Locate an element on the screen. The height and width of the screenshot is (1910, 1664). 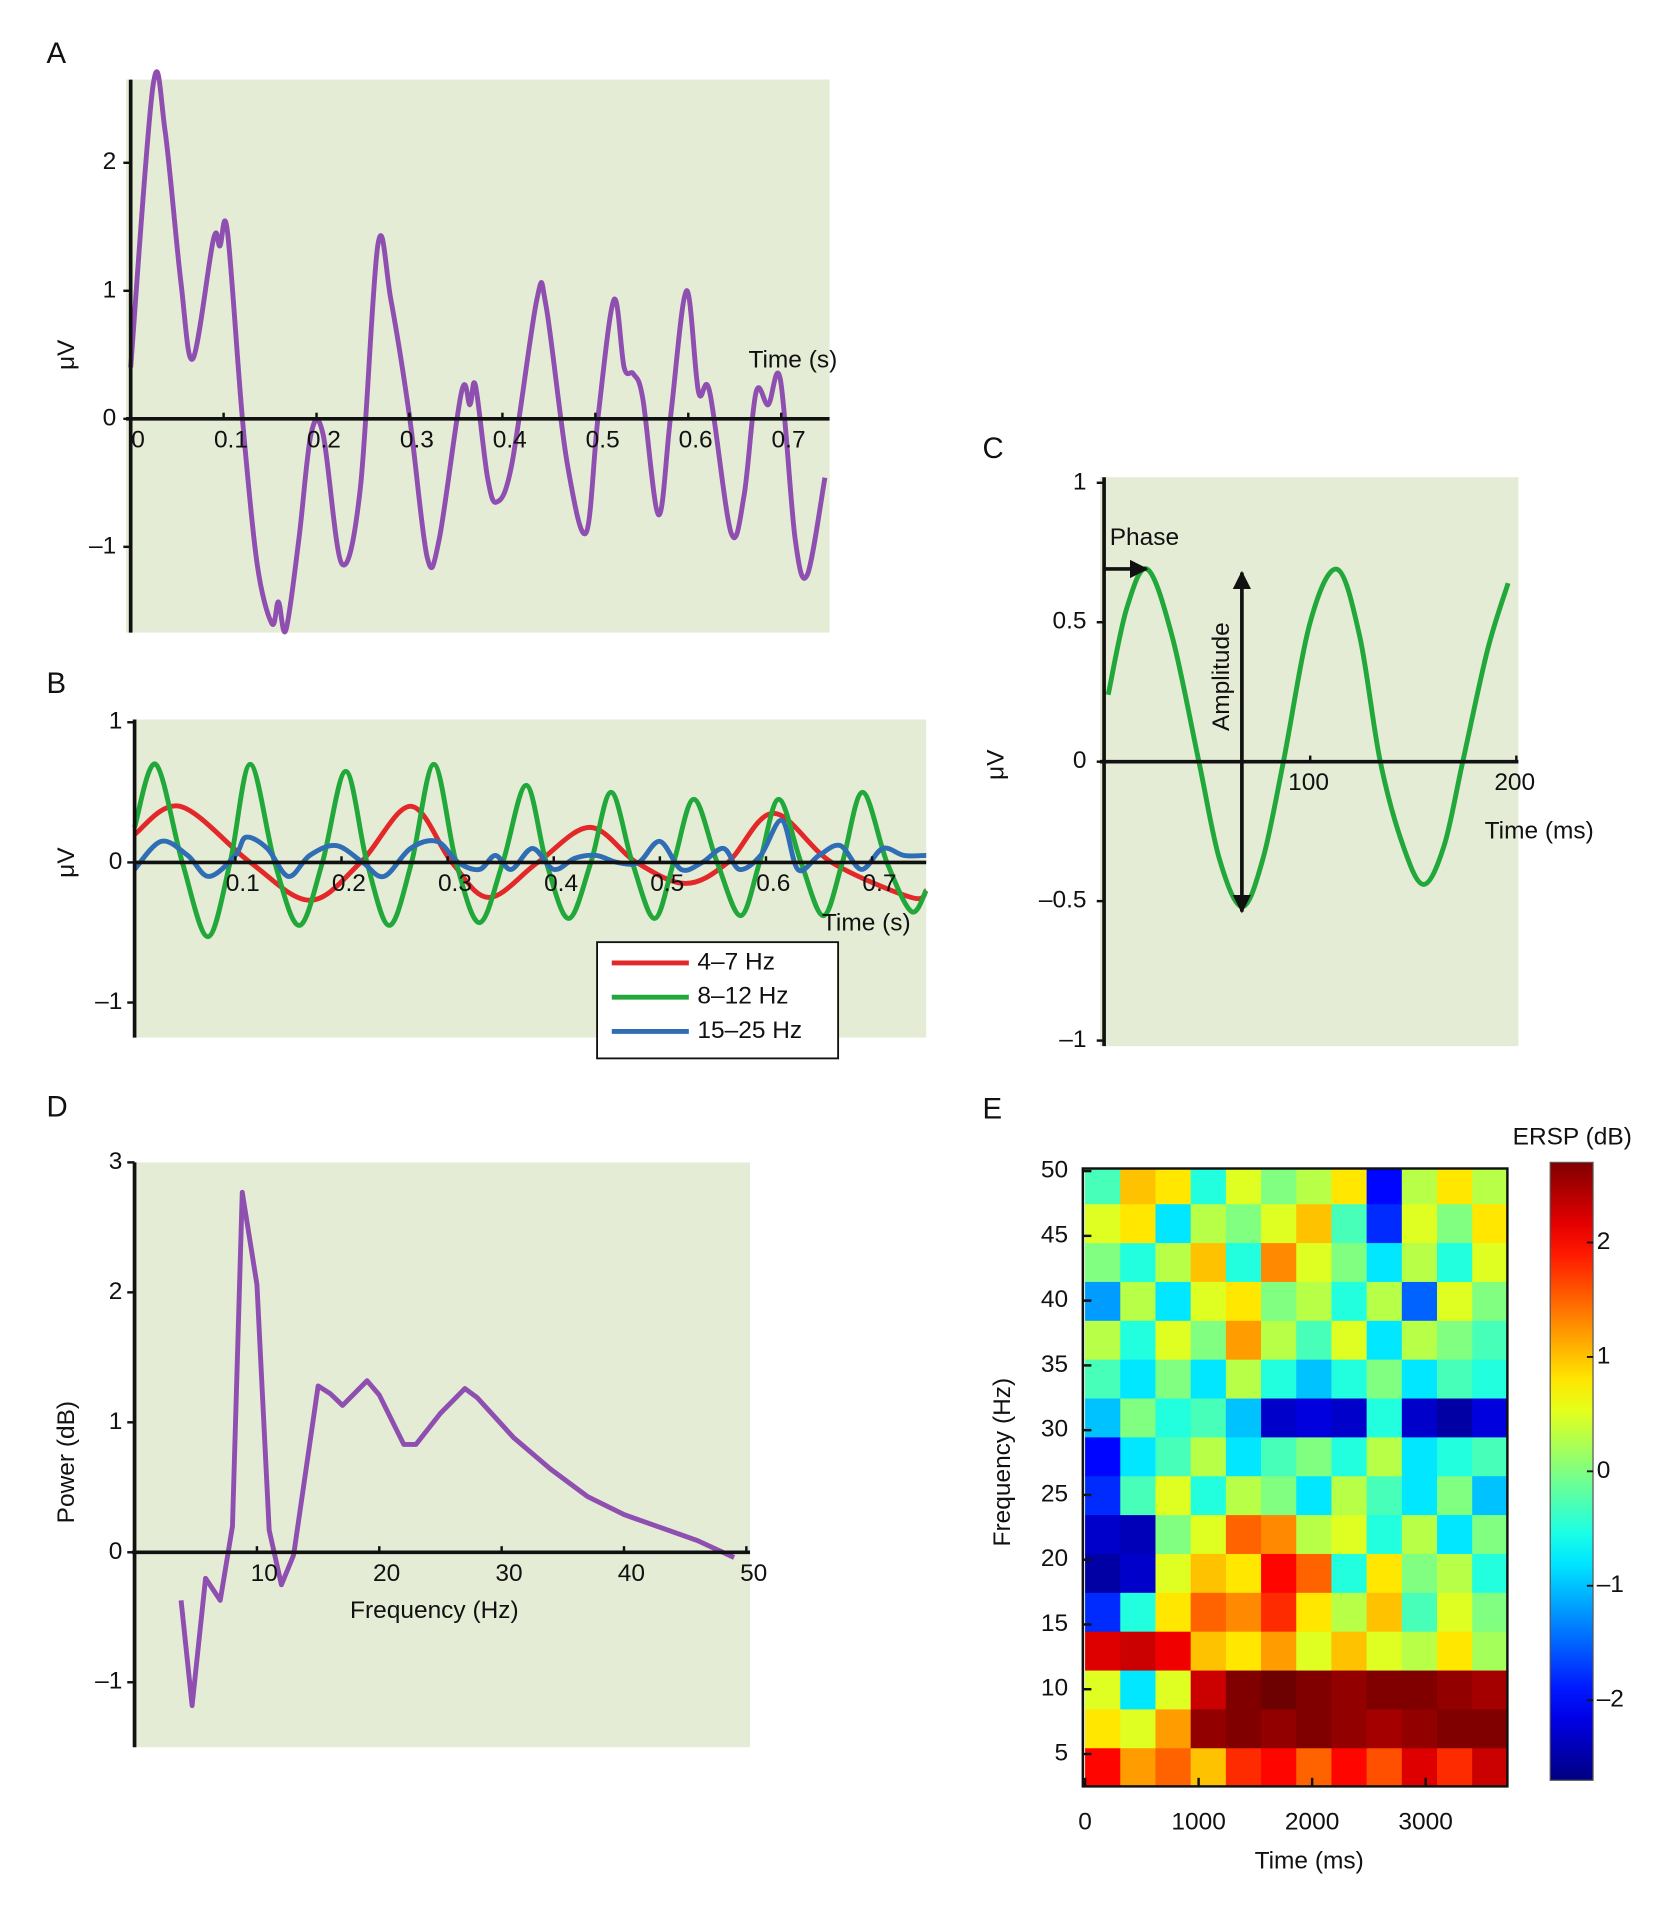
y-tick-label: 15 is located at coordinates (1054, 1623).